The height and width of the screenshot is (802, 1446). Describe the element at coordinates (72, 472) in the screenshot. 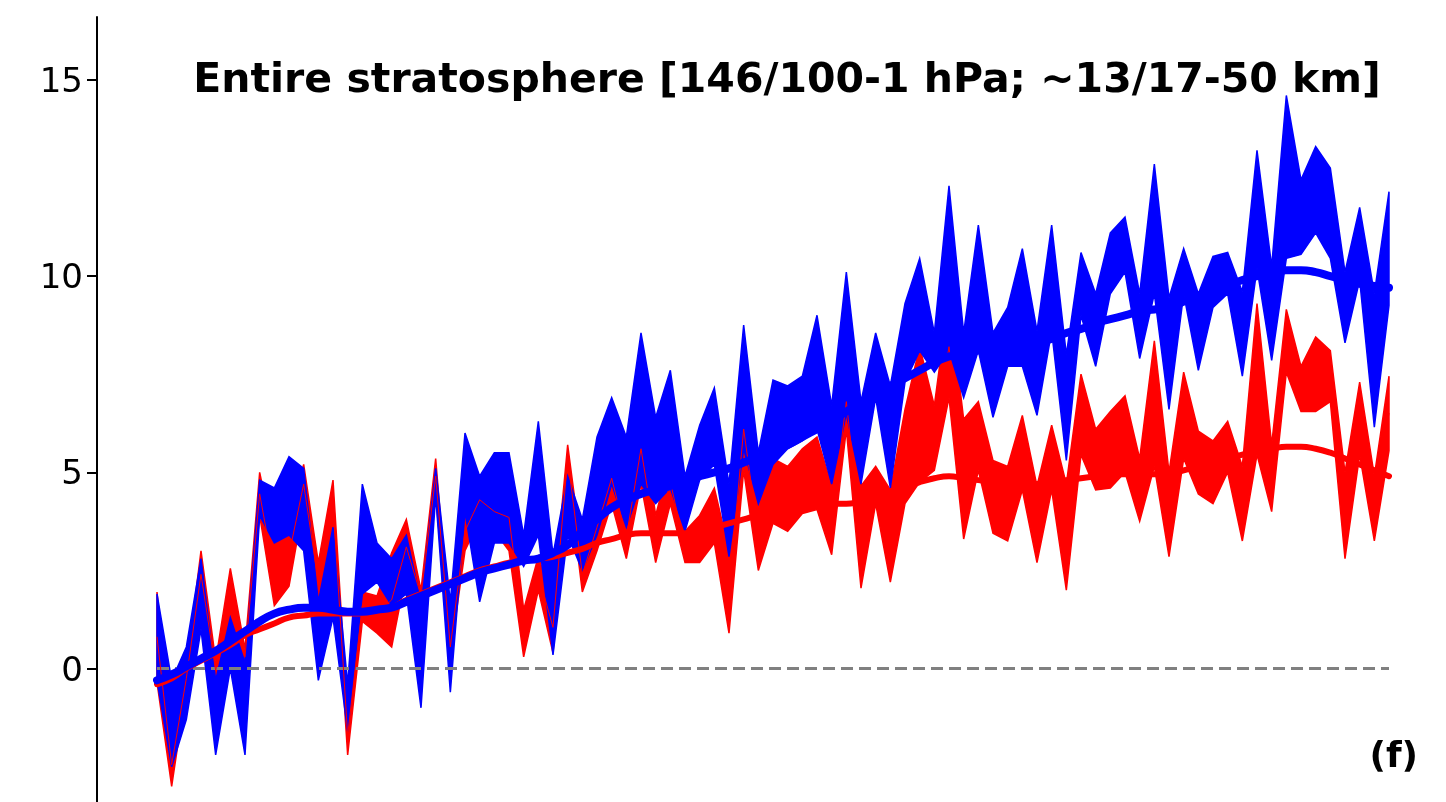

I see `y-tick-label: 5` at that location.